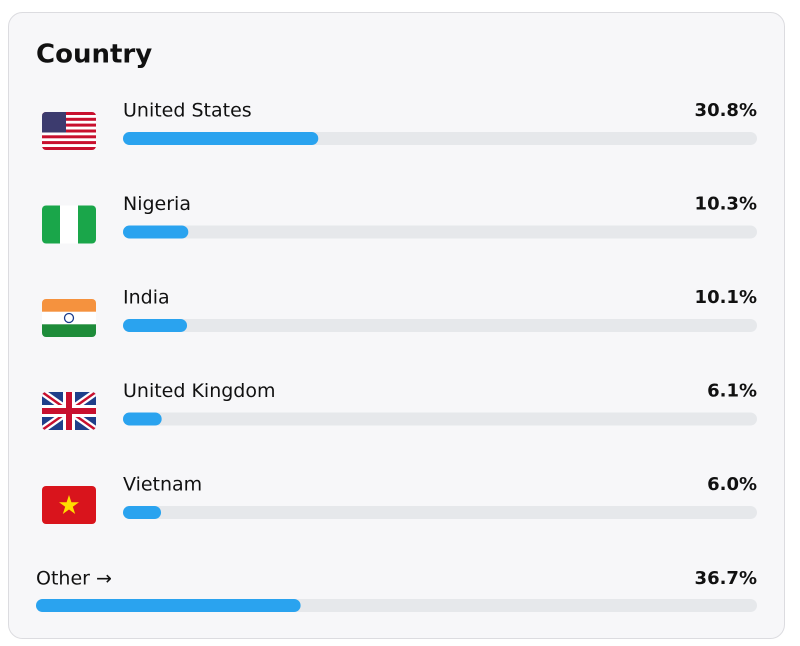 Image resolution: width=800 pixels, height=646 pixels. Describe the element at coordinates (726, 204) in the screenshot. I see `percentage: 10.3%` at that location.